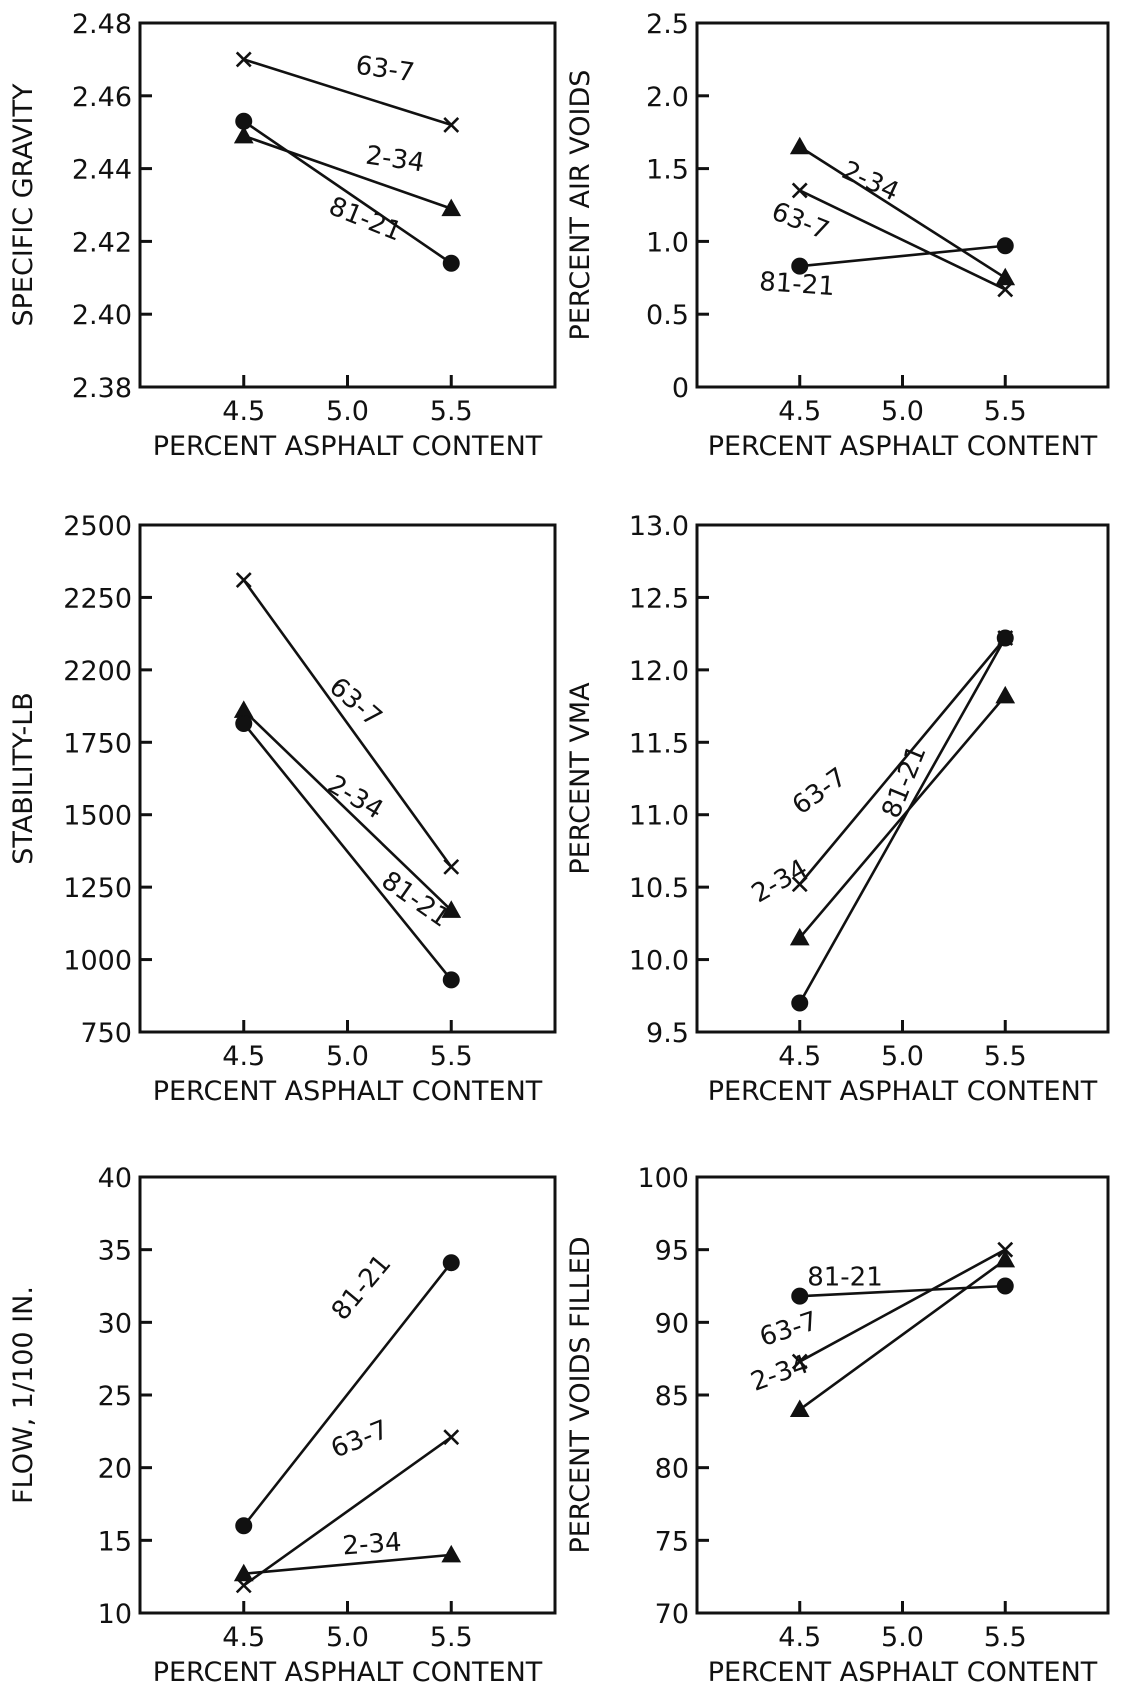 This screenshot has height=1686, width=1136. Describe the element at coordinates (659, 598) in the screenshot. I see `y-tick-label: 12.5` at that location.